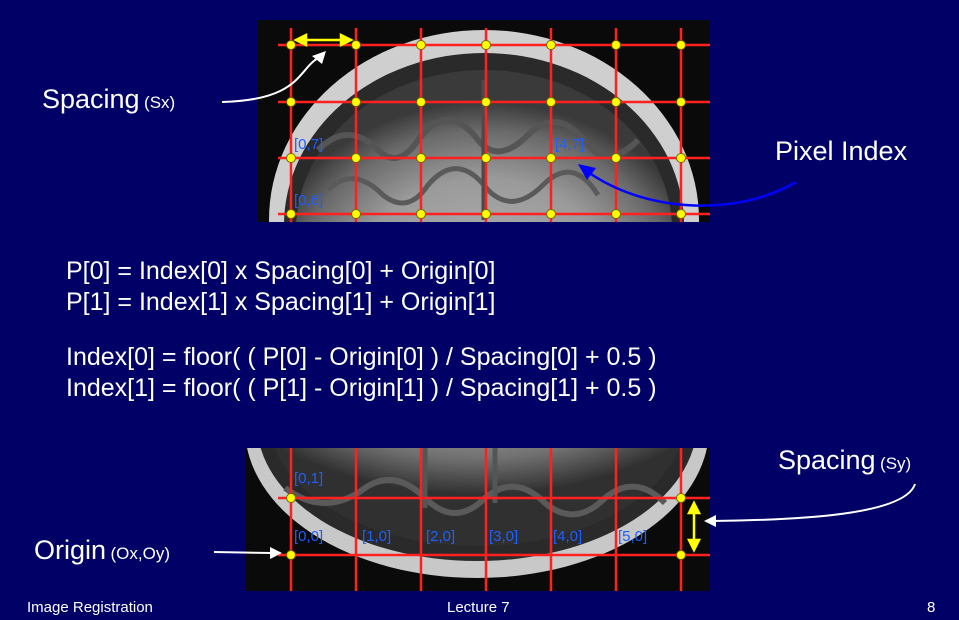 This screenshot has width=959, height=620. I want to click on footer-course-title: Image Registration, so click(90, 607).